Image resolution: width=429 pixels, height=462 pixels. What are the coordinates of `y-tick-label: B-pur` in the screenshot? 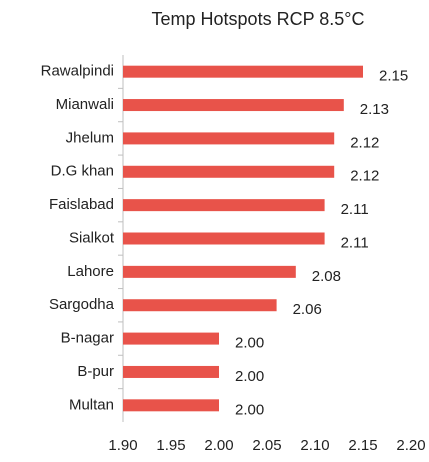 It's located at (95, 371).